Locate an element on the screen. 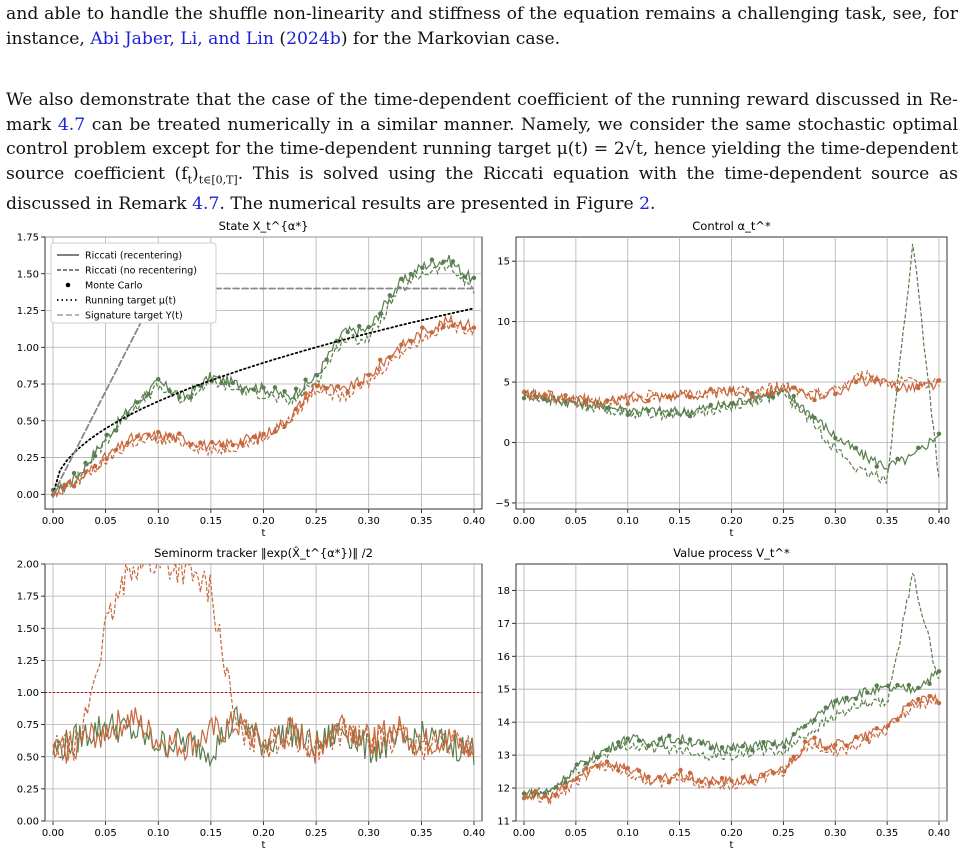 This screenshot has height=857, width=964. p1-cite-open: ( is located at coordinates (280, 38).